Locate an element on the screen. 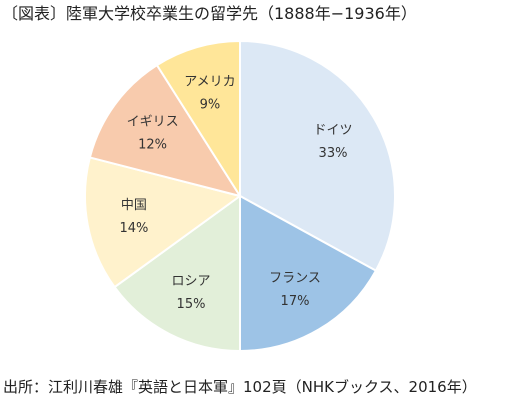 Image resolution: width=517 pixels, height=409 pixels. chart-title: 〔図表〕陸軍大学校卒業生の留学先（1888年−1936年） is located at coordinates (209, 13).